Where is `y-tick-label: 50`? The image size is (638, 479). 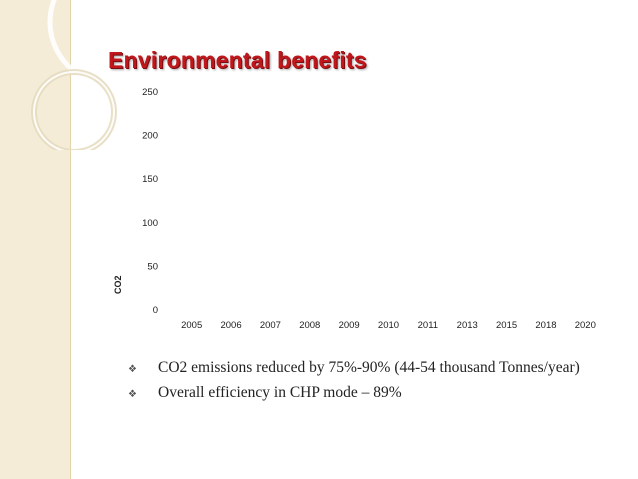 y-tick-label: 50 is located at coordinates (152, 266).